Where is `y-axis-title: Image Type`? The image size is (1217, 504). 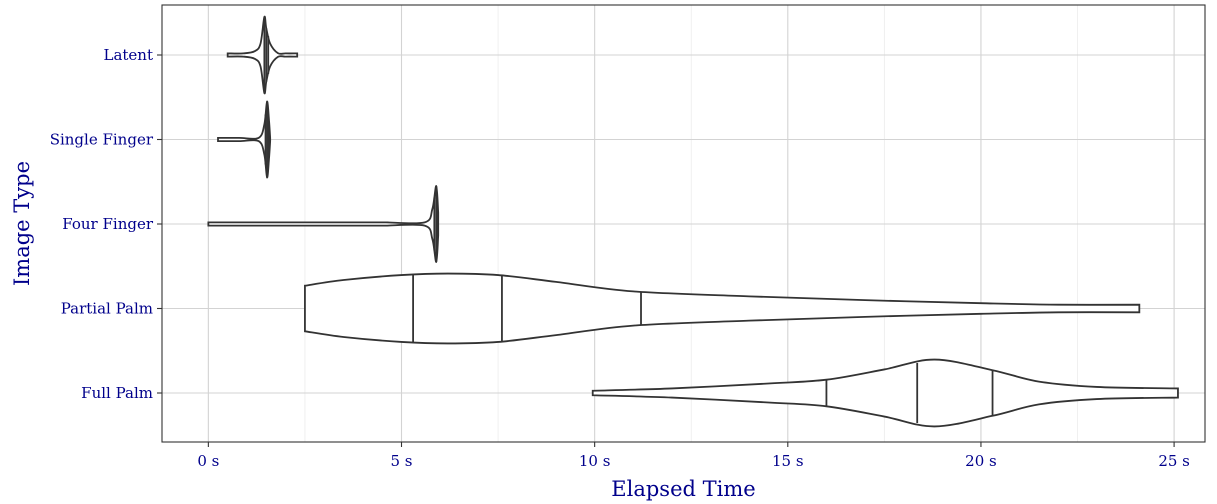
y-axis-title: Image Type is located at coordinates (22, 223).